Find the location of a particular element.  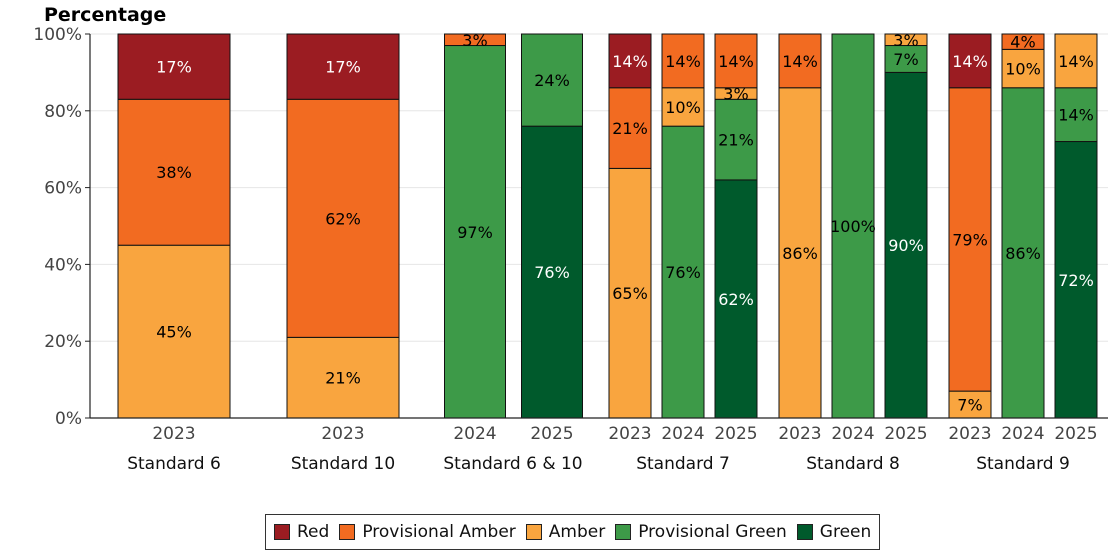

y-tick-label: 40% is located at coordinates (63, 265).